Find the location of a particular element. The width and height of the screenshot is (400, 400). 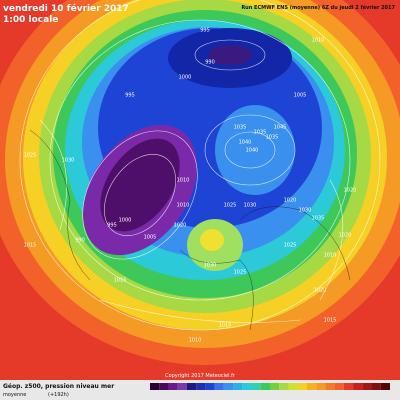

ridge-core is located at coordinates (212, 240).